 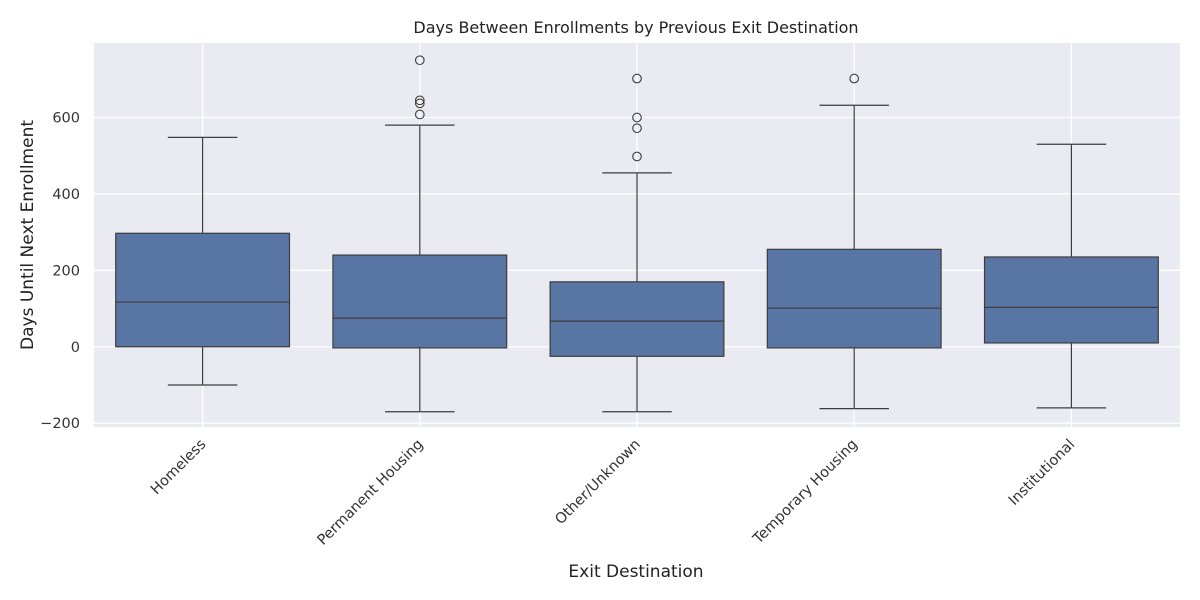 What do you see at coordinates (66, 271) in the screenshot?
I see `y-tick-label: 200` at bounding box center [66, 271].